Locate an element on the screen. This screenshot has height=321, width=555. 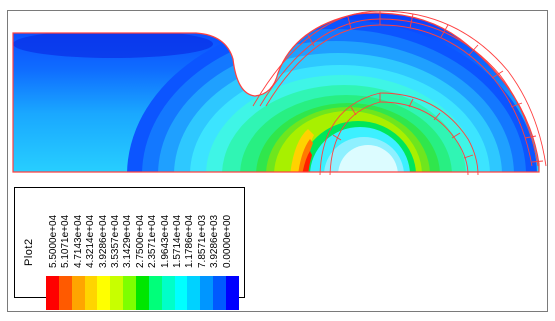
legend-level-label: 5.1071e+04 is located at coordinates (66, 241).